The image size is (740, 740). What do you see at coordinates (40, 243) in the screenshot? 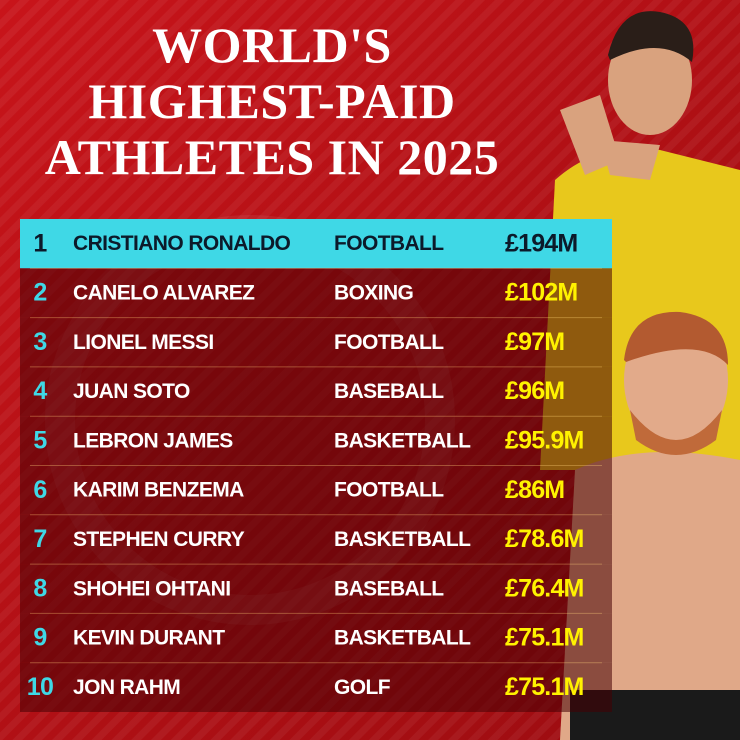
I see `rank: 1` at bounding box center [40, 243].